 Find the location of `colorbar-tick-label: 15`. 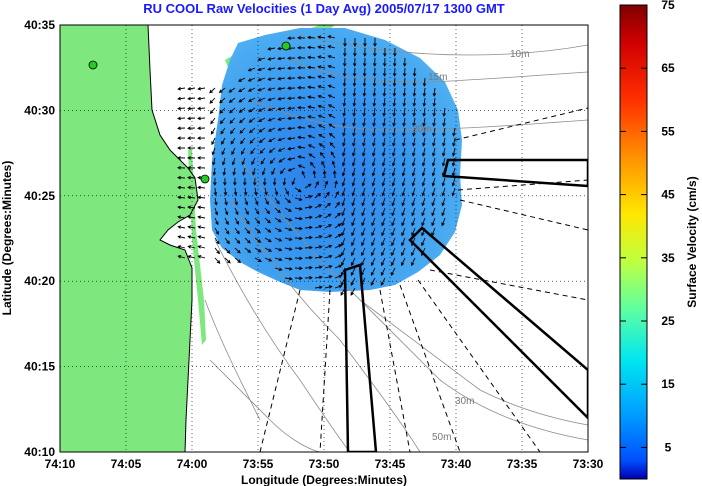

colorbar-tick-label: 15 is located at coordinates (668, 384).